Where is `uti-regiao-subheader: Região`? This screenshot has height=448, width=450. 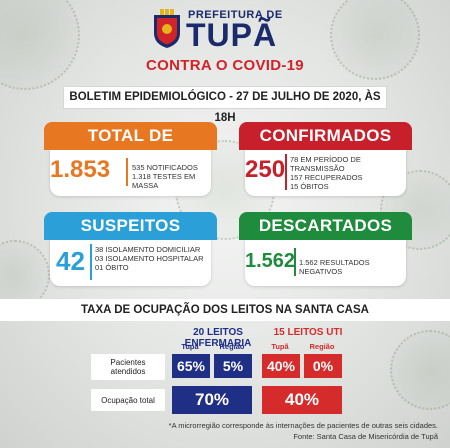
uti-regiao-subheader: Região is located at coordinates (322, 346).